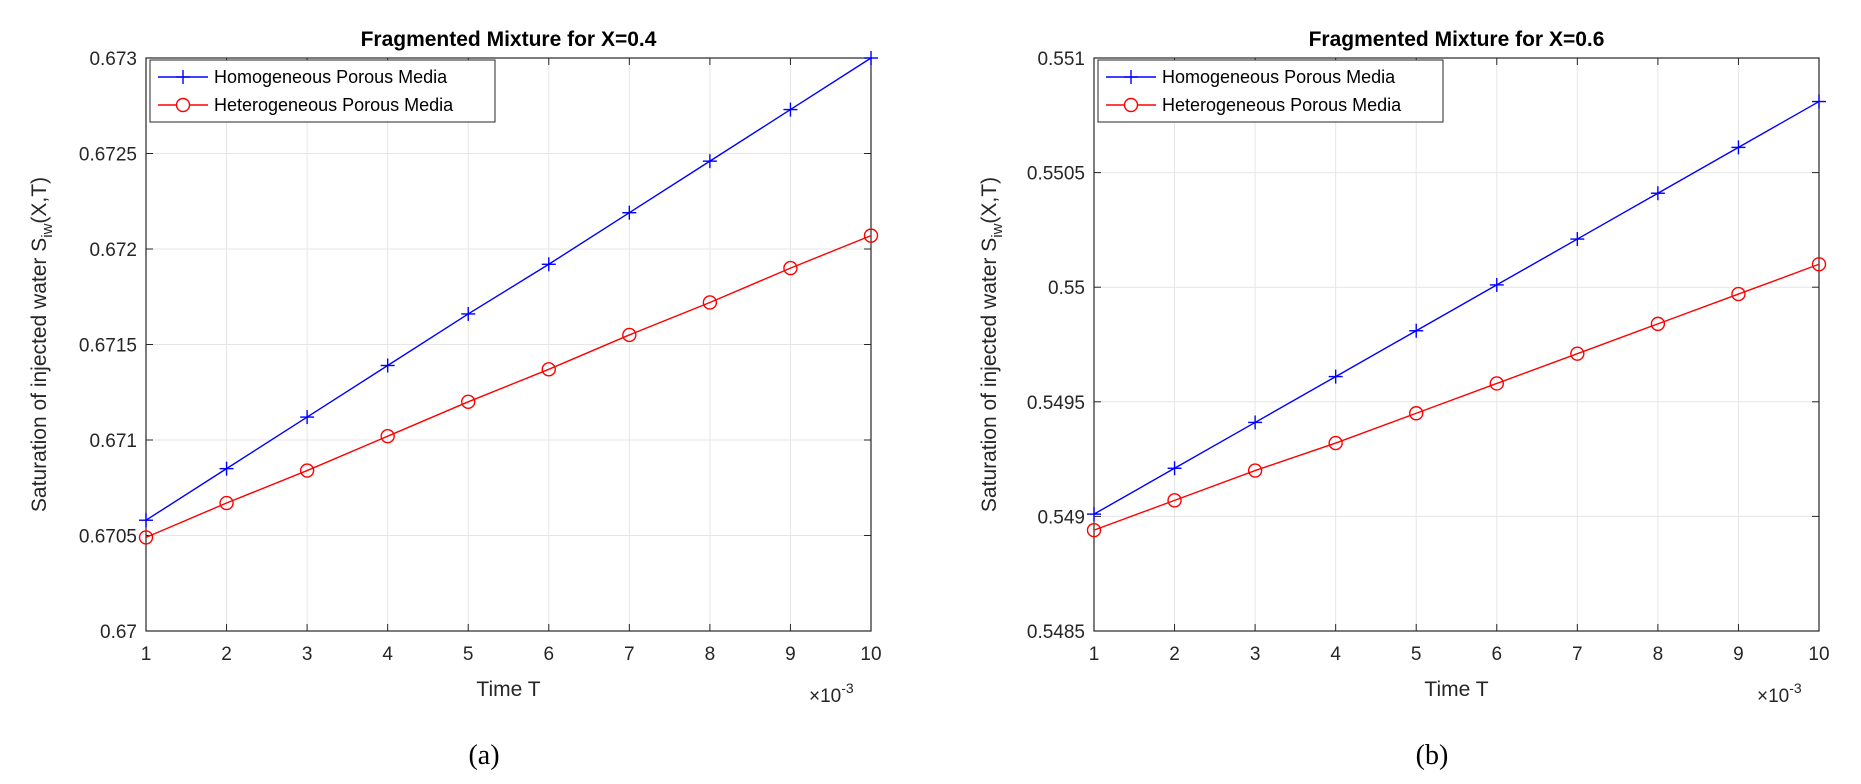 The height and width of the screenshot is (784, 1861). What do you see at coordinates (113, 441) in the screenshot?
I see `y-tick-label: 0.671` at bounding box center [113, 441].